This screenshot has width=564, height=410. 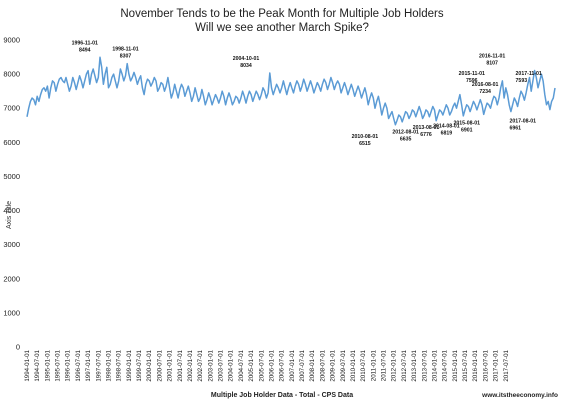 I want to click on x-tick-label: 2005-01-01, so click(x=251, y=365).